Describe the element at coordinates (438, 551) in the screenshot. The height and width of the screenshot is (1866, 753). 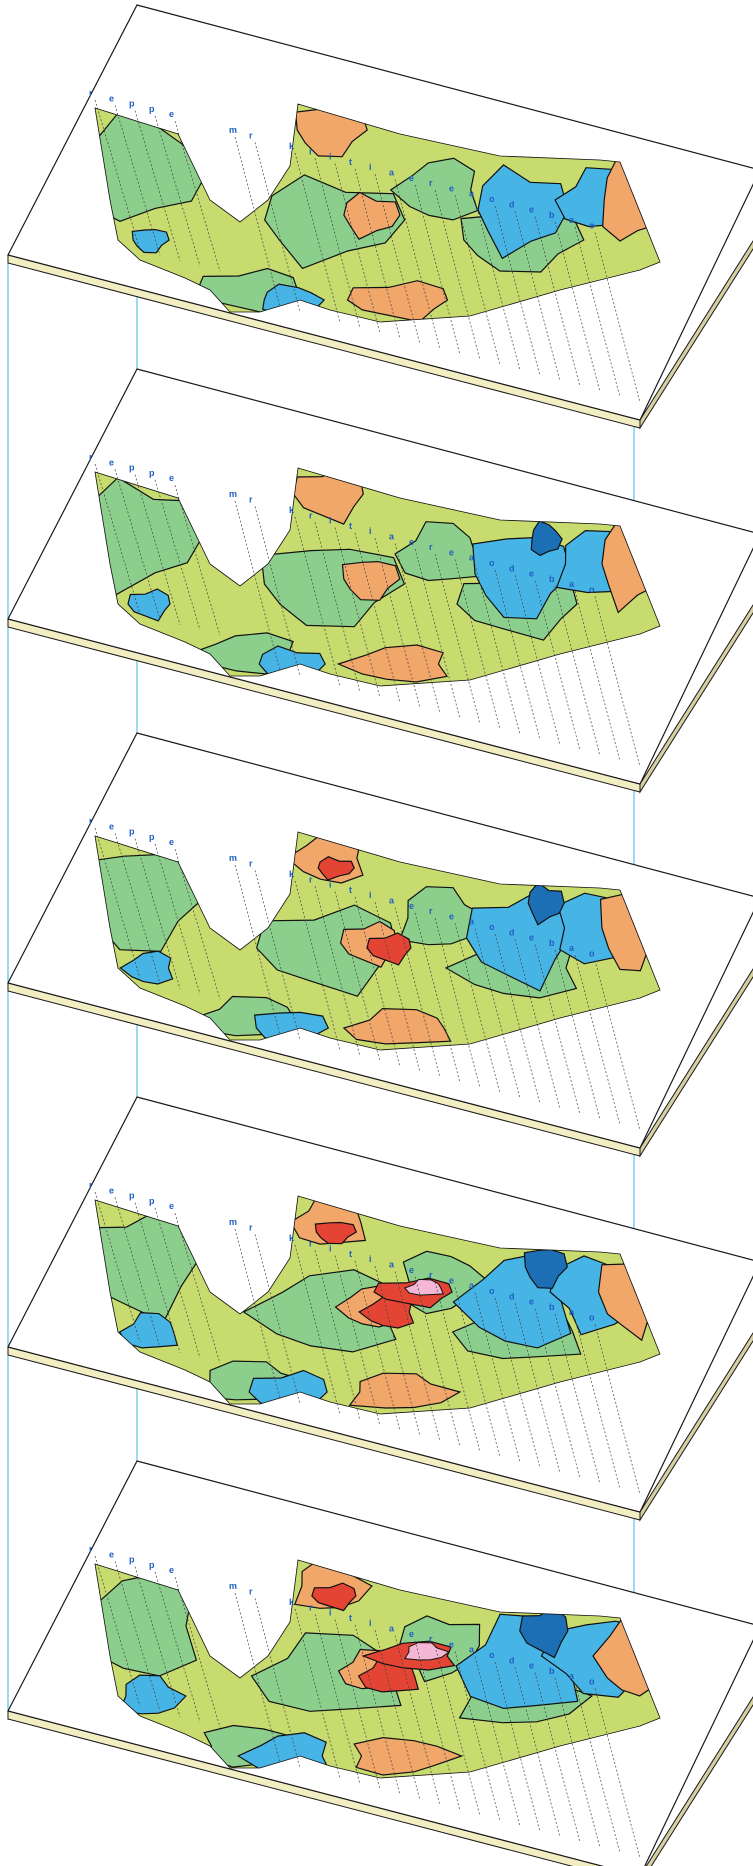
I see `zone-below-mid` at that location.